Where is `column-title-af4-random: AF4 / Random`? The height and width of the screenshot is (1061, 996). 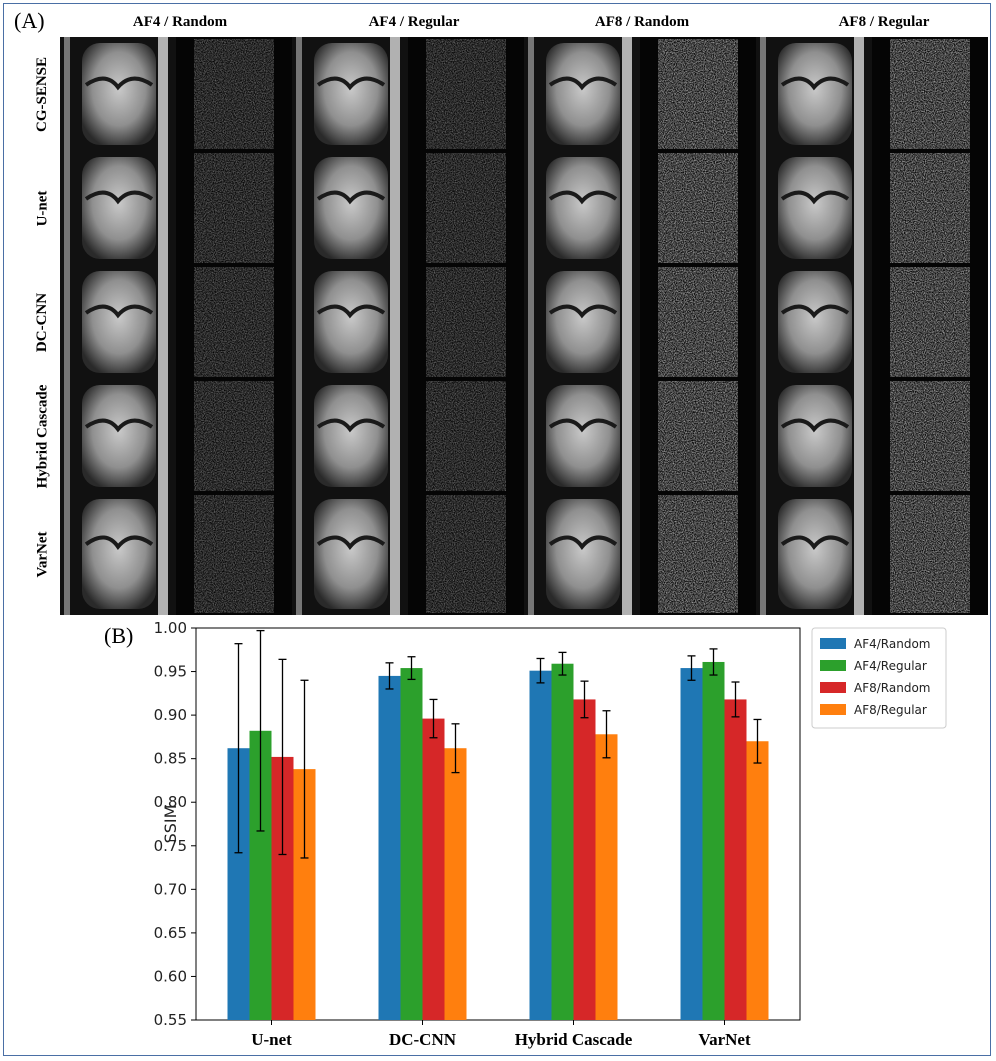
column-title-af4-random: AF4 / Random is located at coordinates (180, 22).